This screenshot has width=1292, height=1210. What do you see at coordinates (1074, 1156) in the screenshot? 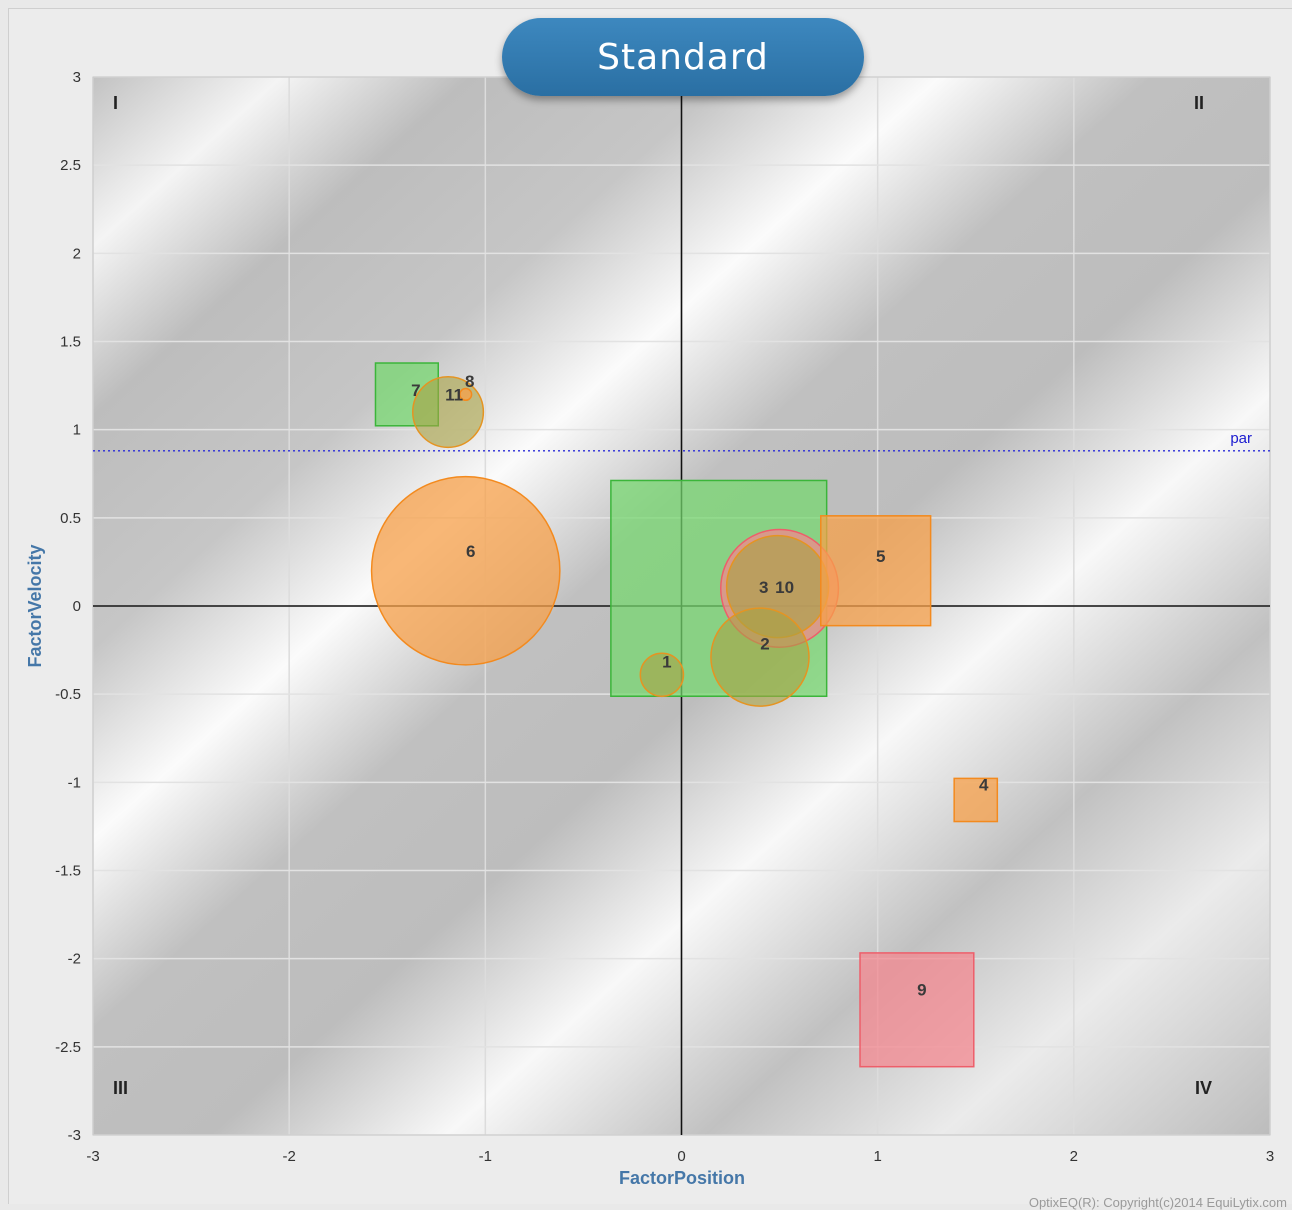
I see `x-tick-label: 2` at bounding box center [1074, 1156].